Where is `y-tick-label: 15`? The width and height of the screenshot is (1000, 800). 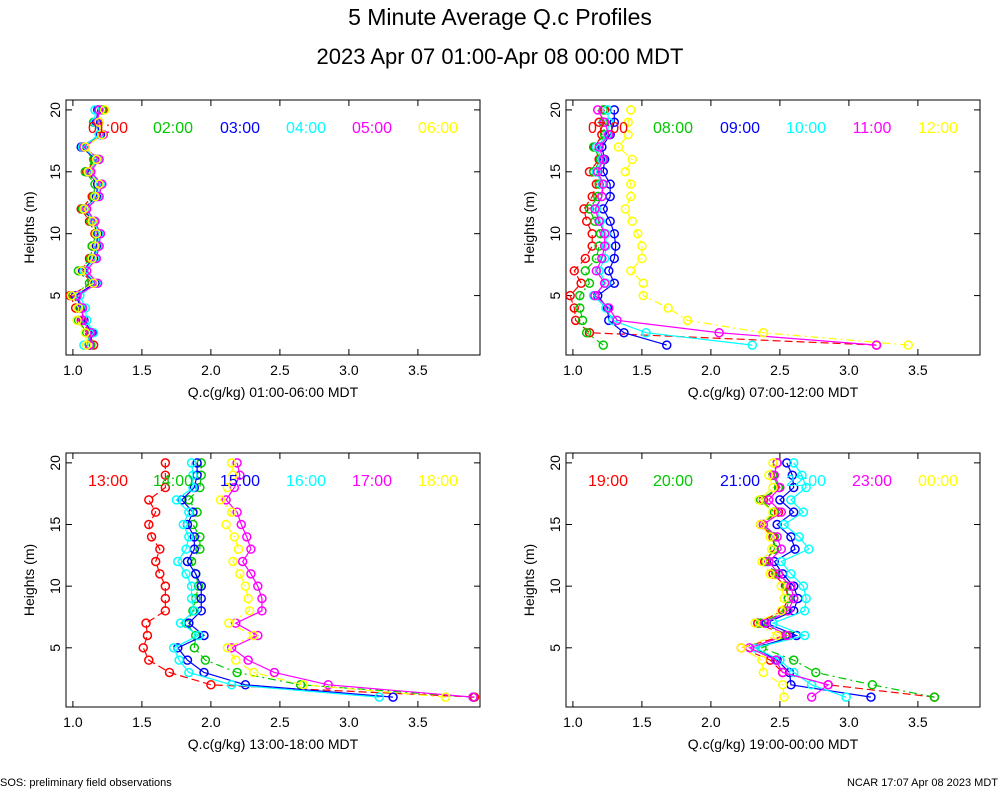
y-tick-label: 15 is located at coordinates (55, 525).